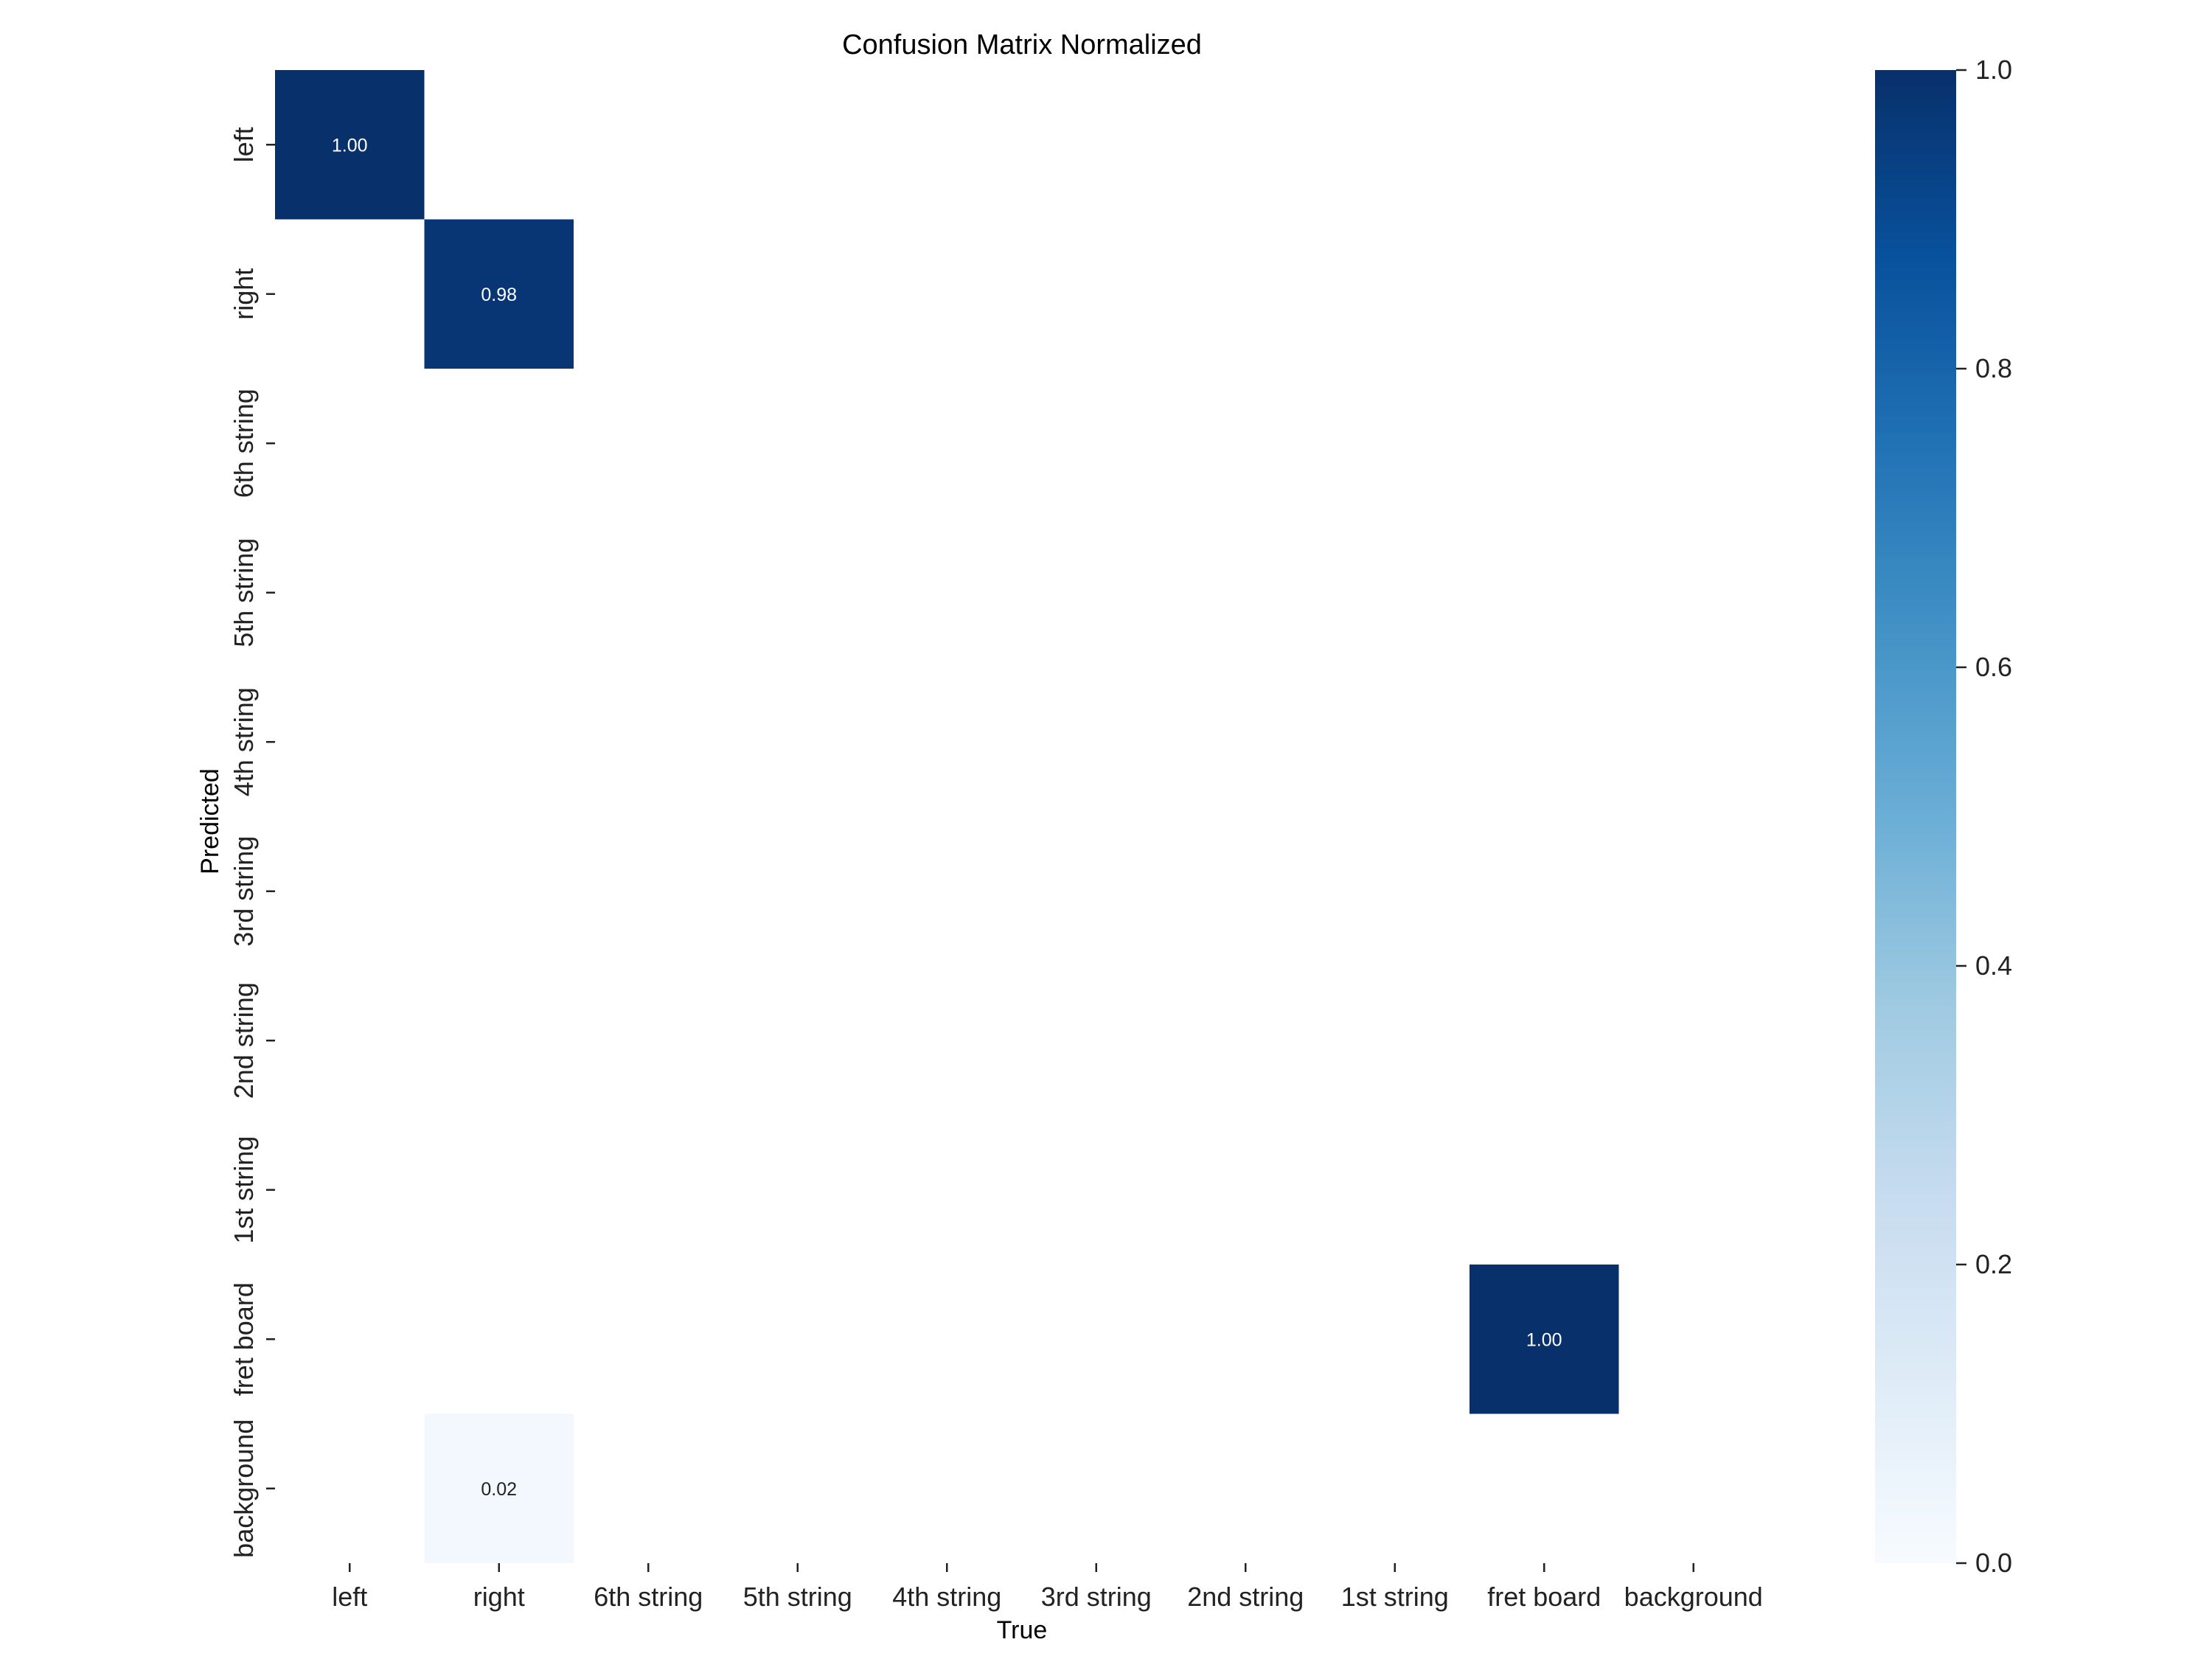 This screenshot has height=1659, width=2212. What do you see at coordinates (1993, 667) in the screenshot?
I see `colorbar-tick-label: 0.6` at bounding box center [1993, 667].